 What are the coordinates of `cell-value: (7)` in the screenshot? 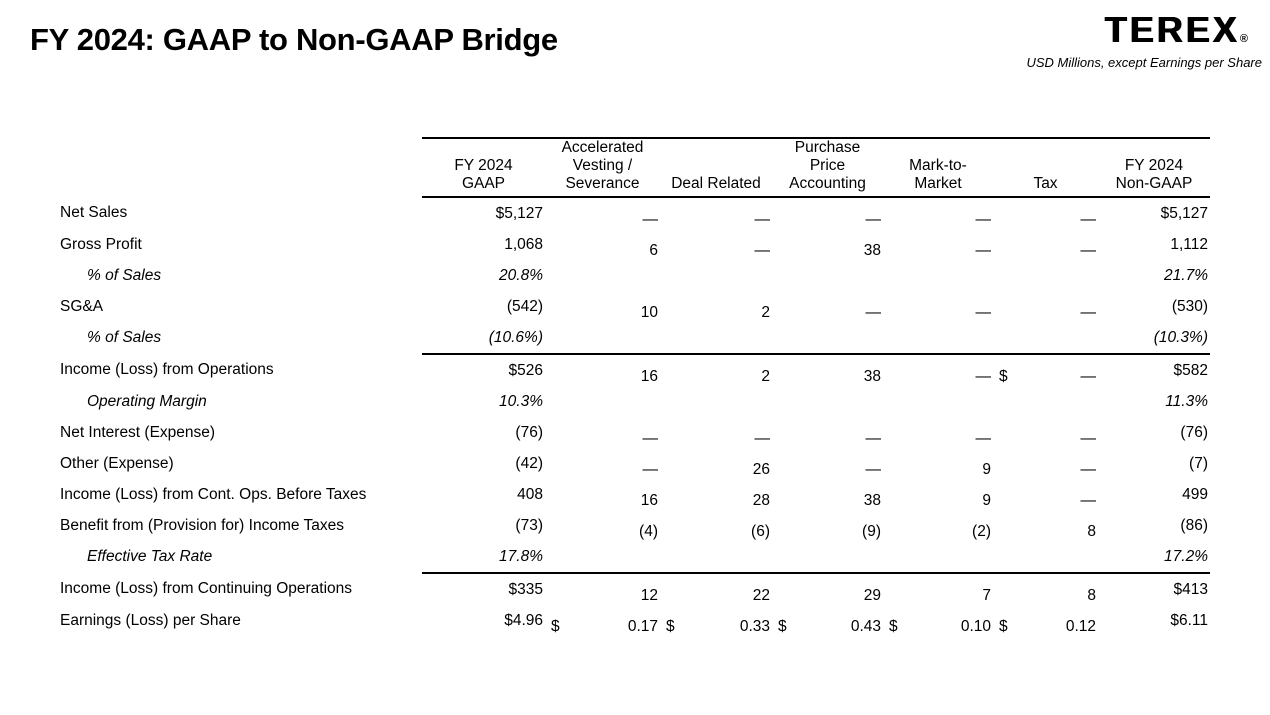 It's located at (1198, 463).